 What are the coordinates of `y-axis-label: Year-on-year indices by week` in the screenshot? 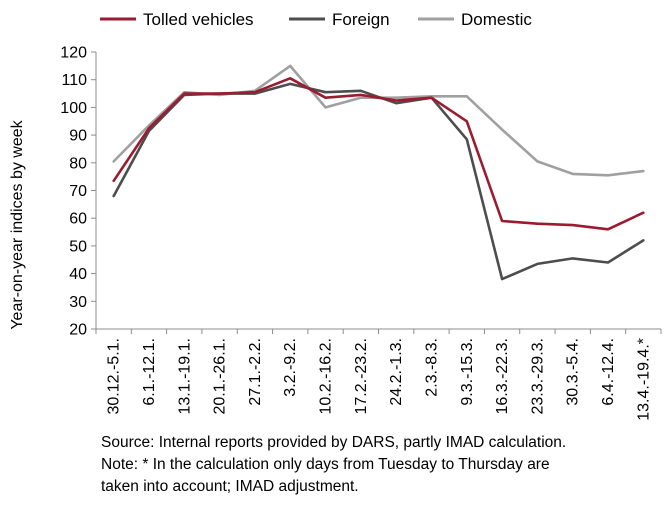 It's located at (17, 224).